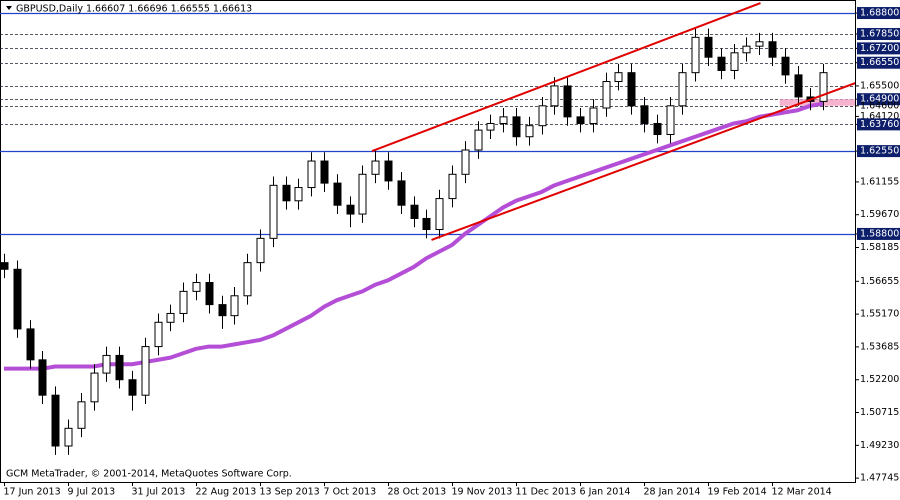 This screenshot has height=500, width=900. Describe the element at coordinates (672, 492) in the screenshot. I see `x-tick-label: 28 Jan 2014` at that location.